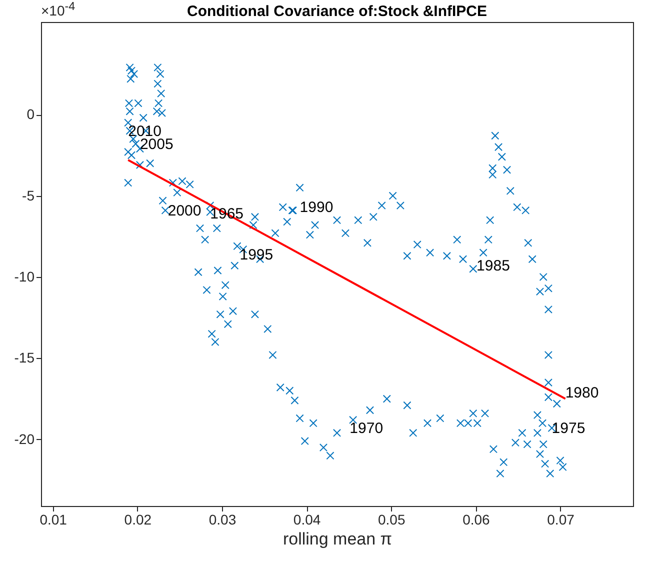  What do you see at coordinates (257, 255) in the screenshot?
I see `annotation: 1995` at bounding box center [257, 255].